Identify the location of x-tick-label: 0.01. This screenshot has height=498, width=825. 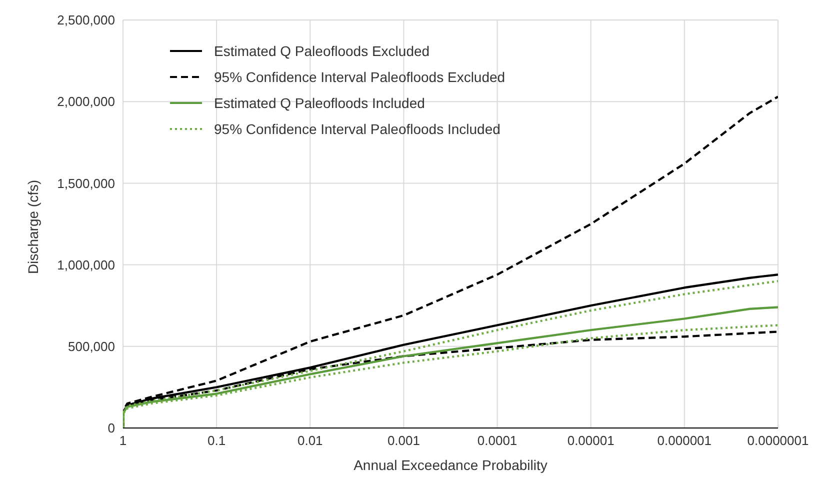
(310, 440).